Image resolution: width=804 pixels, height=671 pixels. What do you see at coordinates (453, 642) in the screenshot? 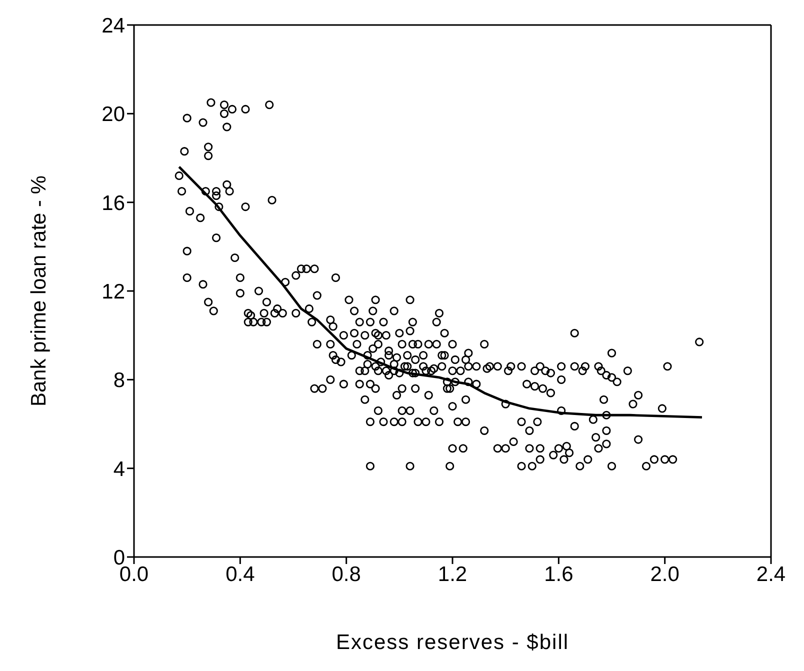
I see `x-axis-title: Excess reserves - $bill` at bounding box center [453, 642].